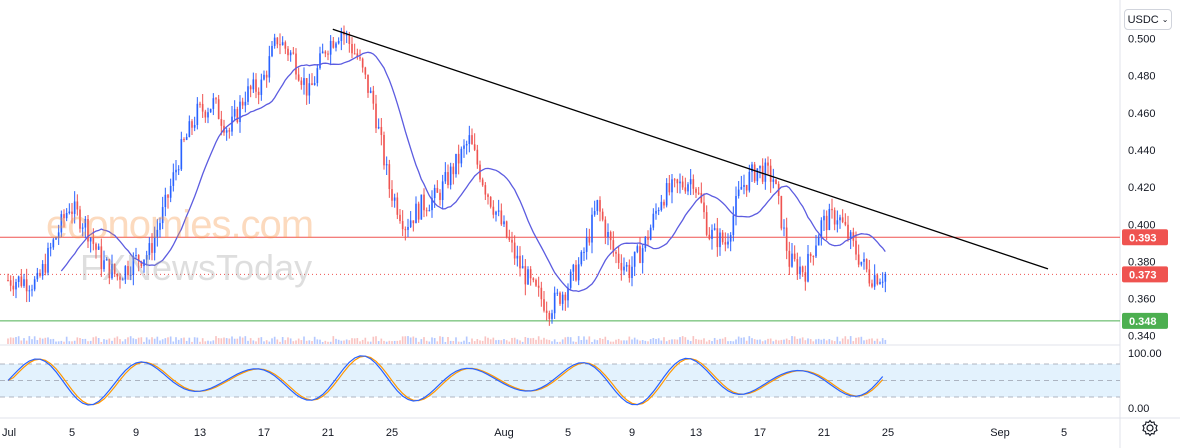 The image size is (1180, 448). Describe the element at coordinates (1165, 19) in the screenshot. I see `chevron-down-icon: ⌄` at that location.